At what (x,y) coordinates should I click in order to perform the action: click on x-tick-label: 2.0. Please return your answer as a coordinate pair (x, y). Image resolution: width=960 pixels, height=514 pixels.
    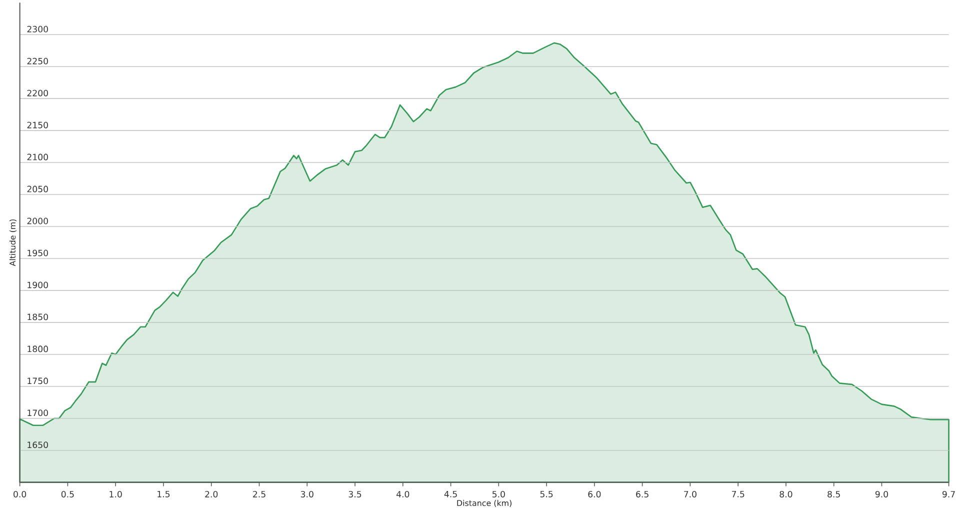
    Looking at the image, I should click on (211, 494).